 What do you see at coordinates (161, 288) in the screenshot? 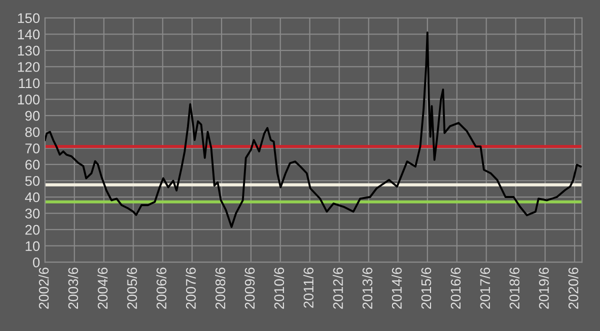
I see `x-tick-label: 2006/6` at bounding box center [161, 288].